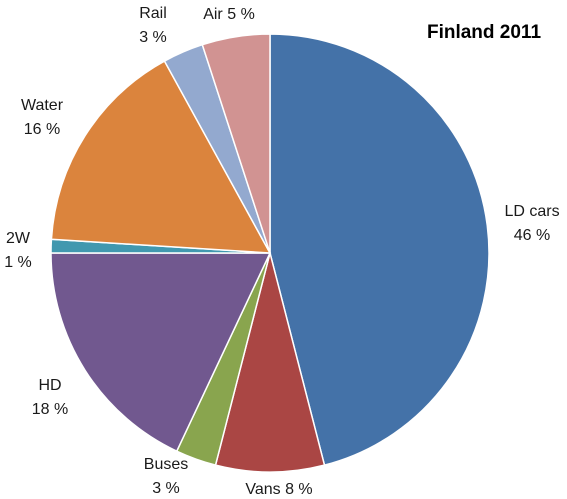 The height and width of the screenshot is (499, 567). Describe the element at coordinates (213, 14) in the screenshot. I see `label-air-name: Air` at that location.